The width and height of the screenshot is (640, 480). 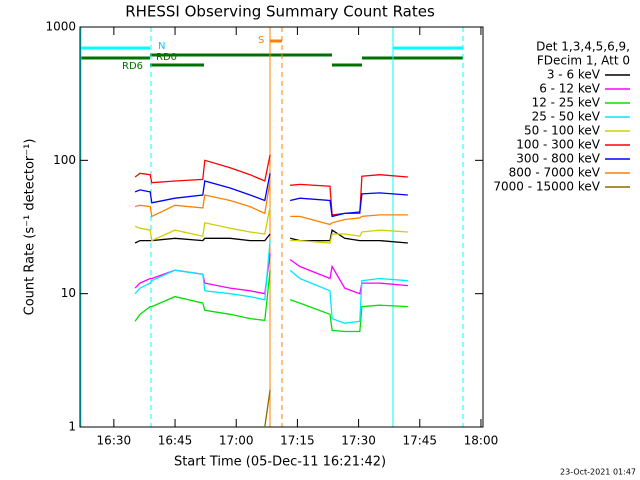 I want to click on legend-label: 100 - 300 keV, so click(x=558, y=145).